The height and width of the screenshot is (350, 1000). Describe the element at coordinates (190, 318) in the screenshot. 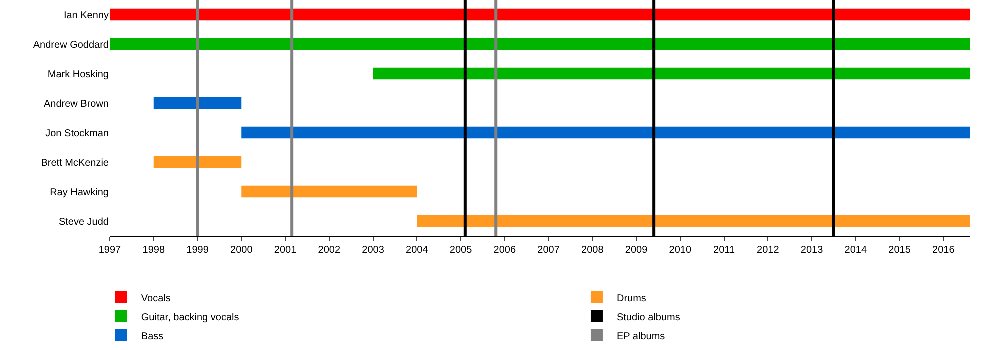

I see `legend-label: Guitar, backing vocals` at that location.